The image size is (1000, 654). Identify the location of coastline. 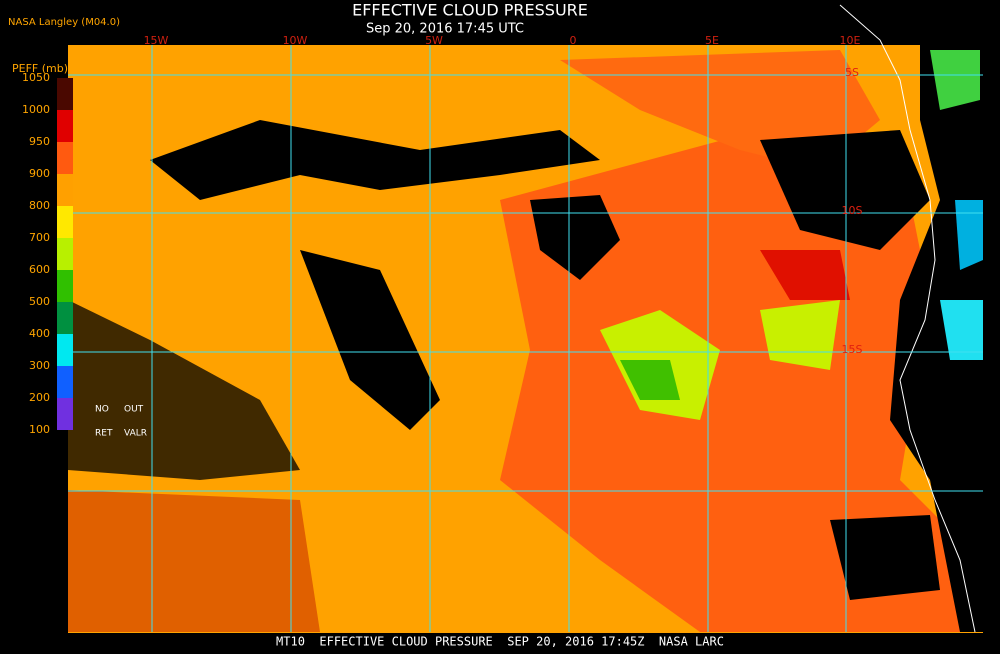
(907, 318).